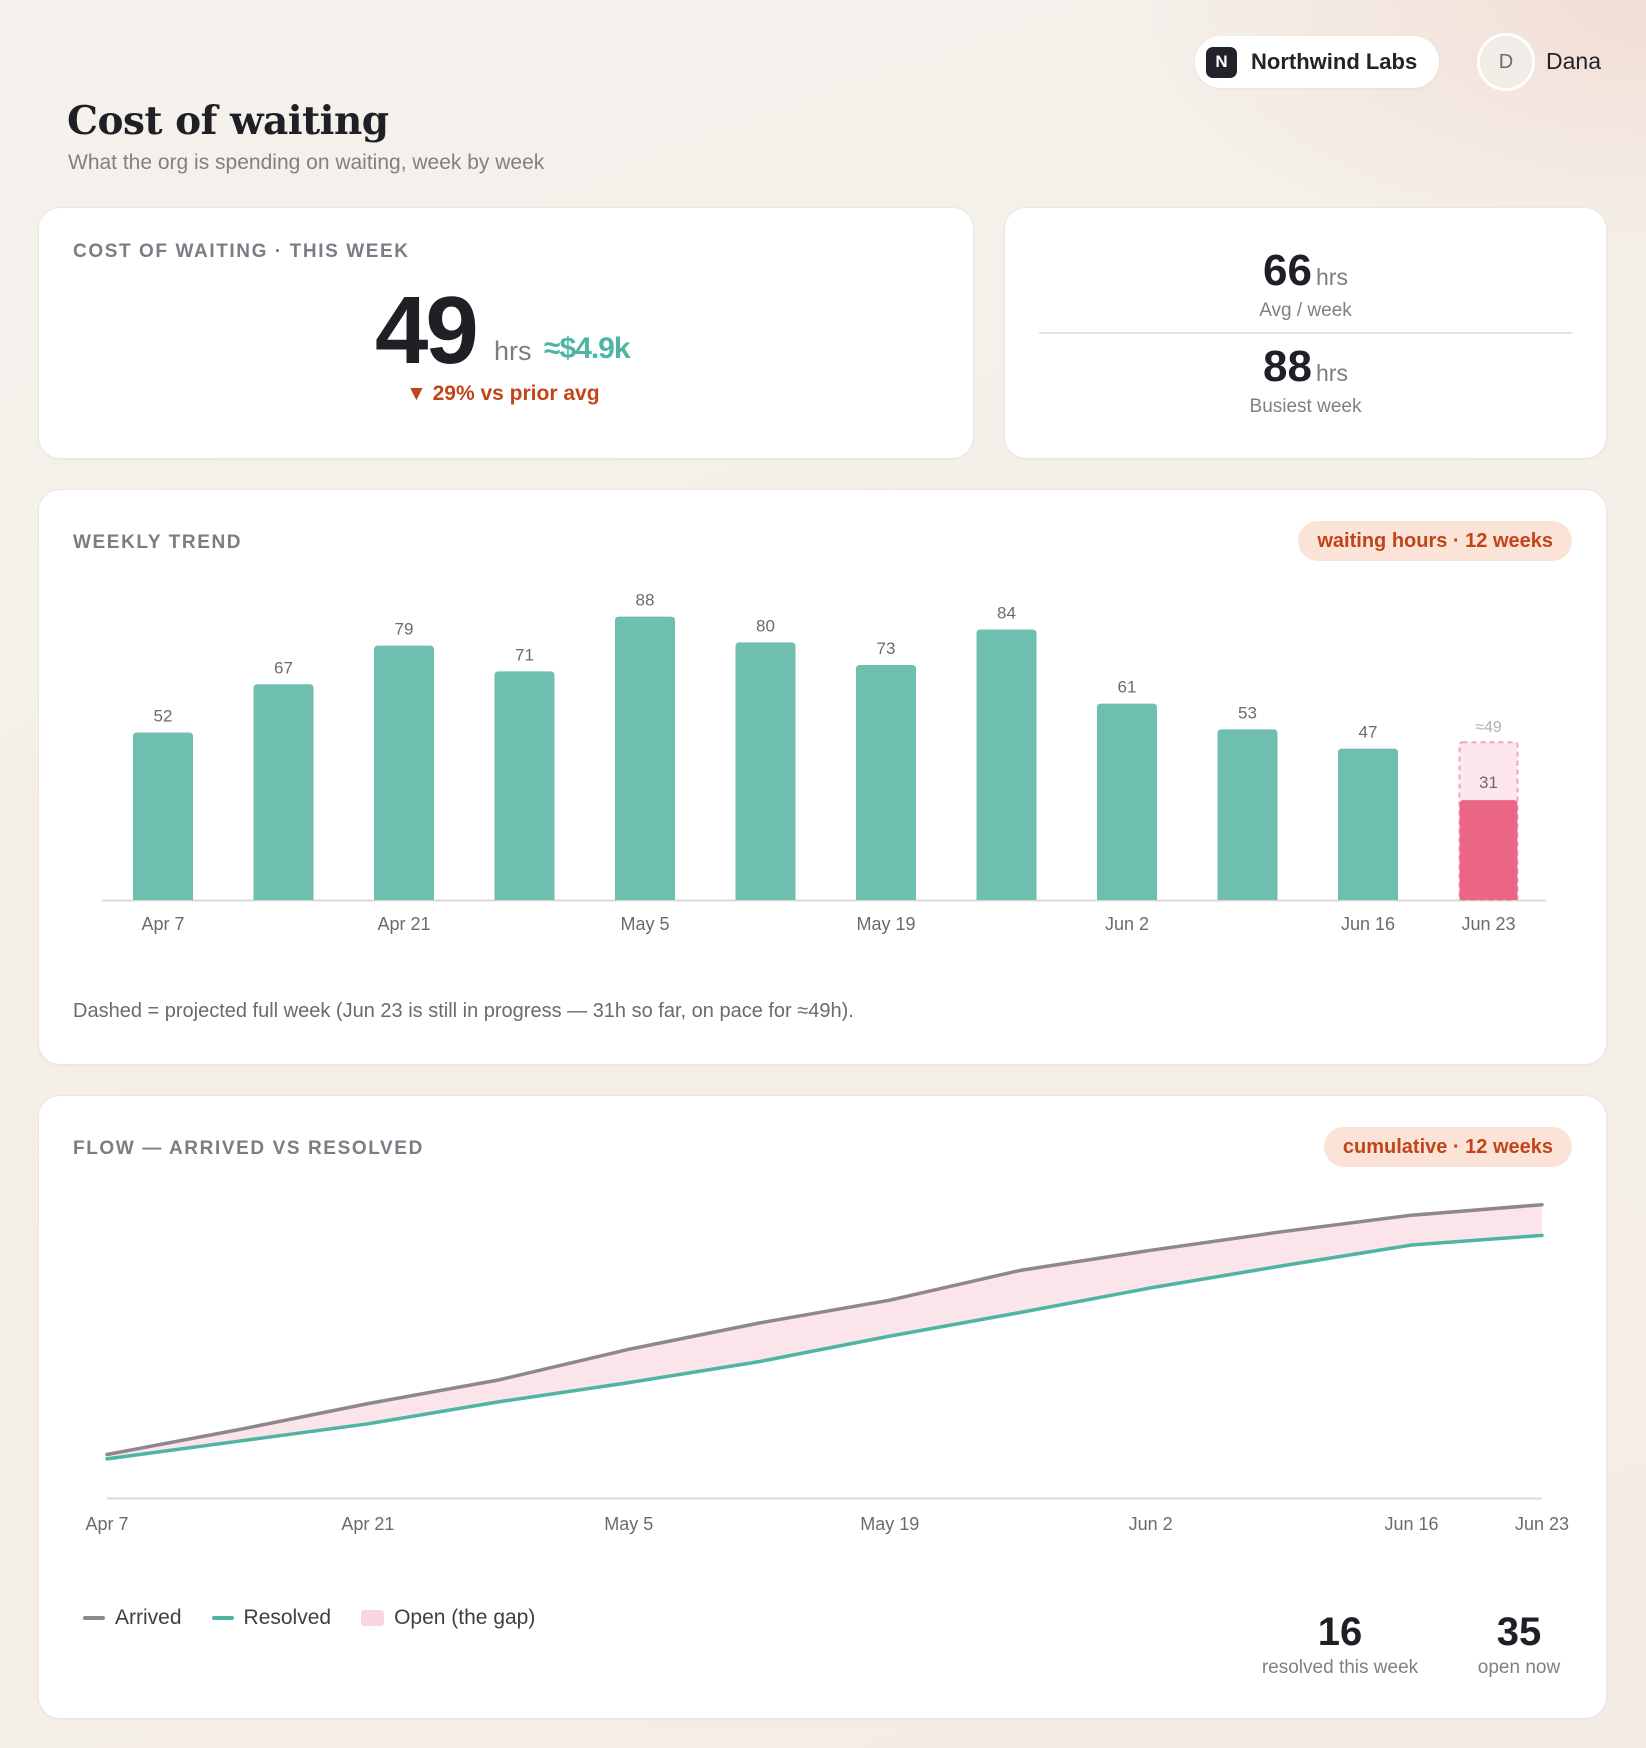  Describe the element at coordinates (824, 1347) in the screenshot. I see `resolved-line` at that location.